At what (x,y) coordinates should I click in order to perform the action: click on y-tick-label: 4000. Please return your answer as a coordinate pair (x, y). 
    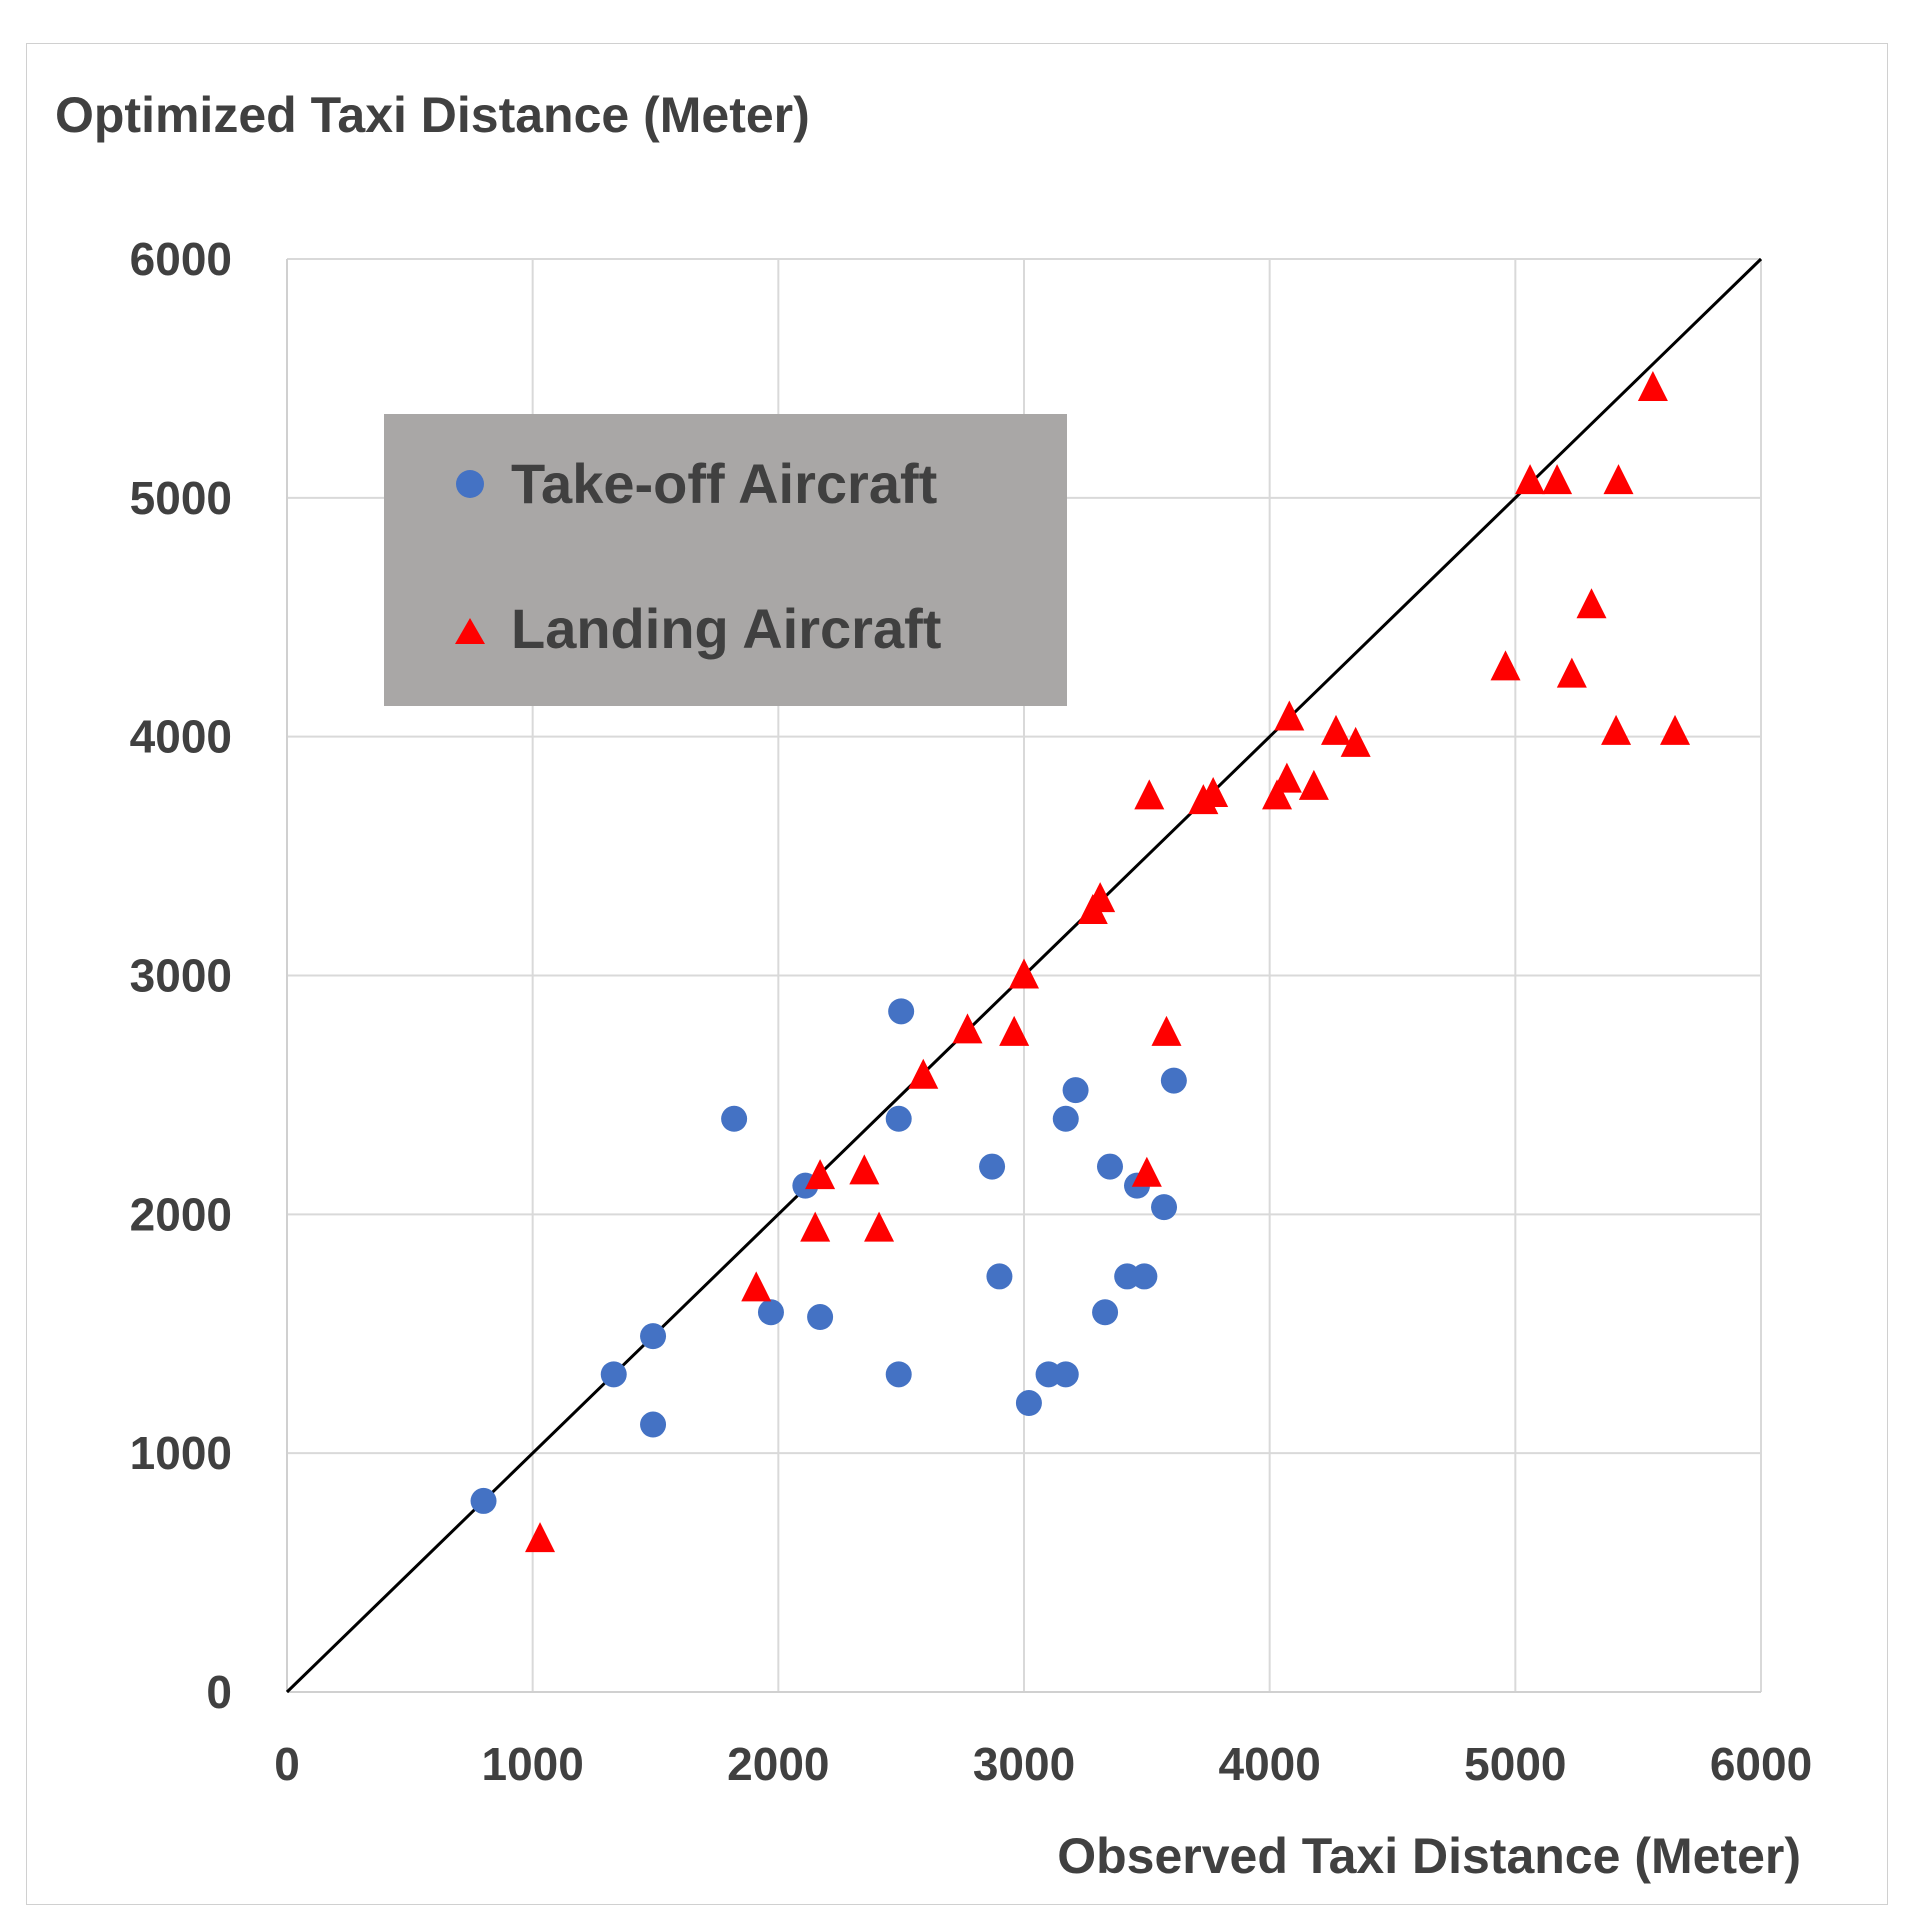
    Looking at the image, I should click on (181, 737).